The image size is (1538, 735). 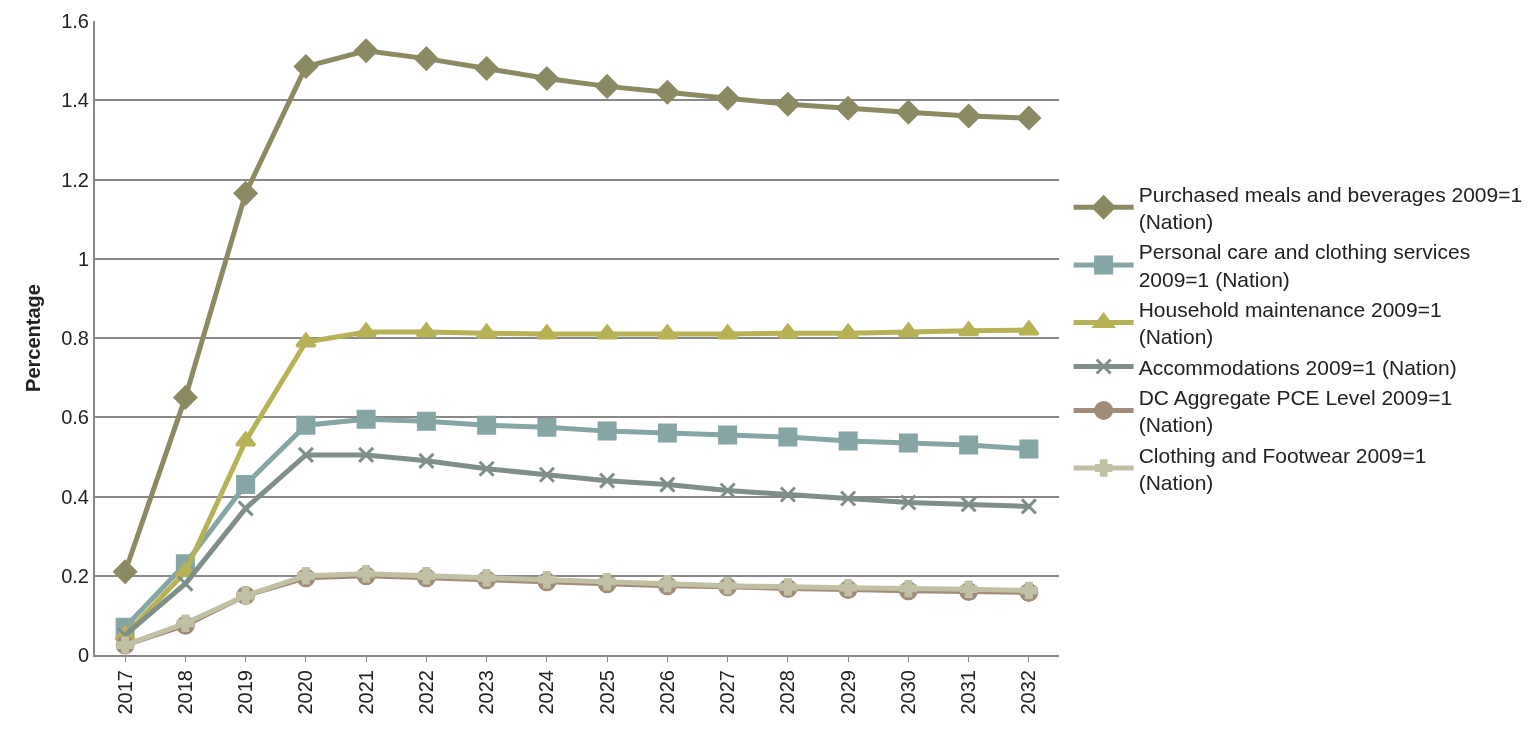 What do you see at coordinates (546, 692) in the screenshot?
I see `x-tick-label: 2024` at bounding box center [546, 692].